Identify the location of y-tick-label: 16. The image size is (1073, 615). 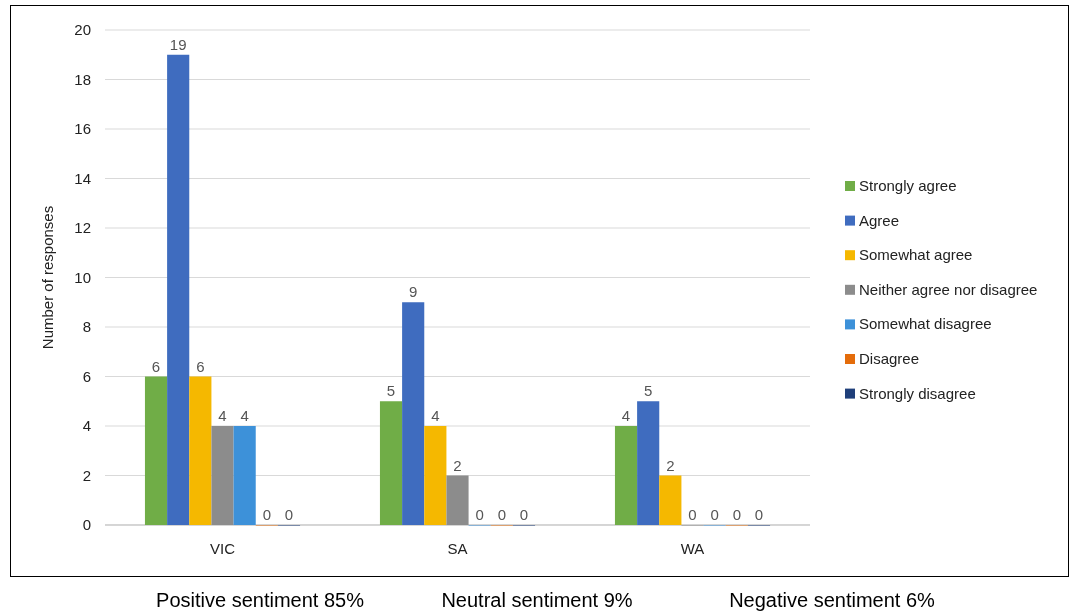
(82, 129).